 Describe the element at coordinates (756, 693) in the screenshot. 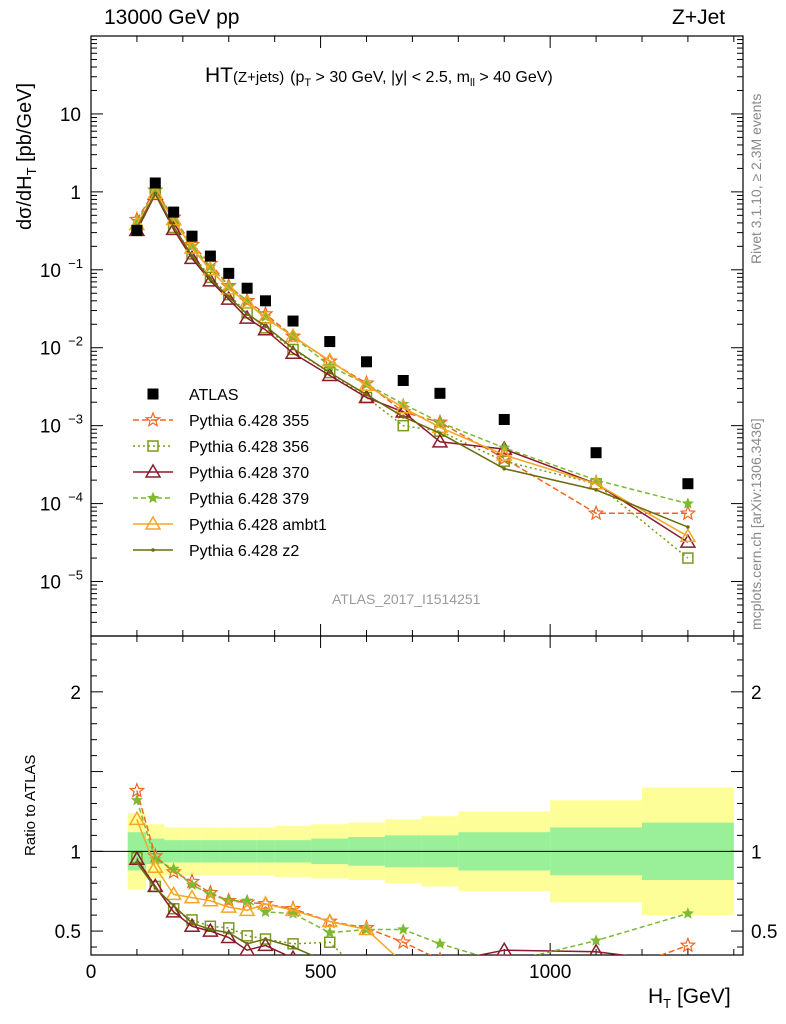

I see `ratio-tick-label-right: 2` at that location.